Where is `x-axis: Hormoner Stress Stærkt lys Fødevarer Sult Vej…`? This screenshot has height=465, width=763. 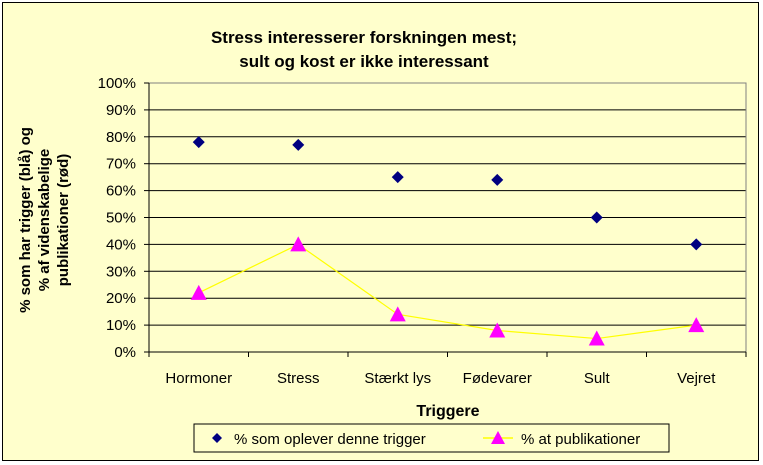
x-axis: Hormoner Stress Stærkt lys Fødevarer Sult Vej… is located at coordinates (447, 369).